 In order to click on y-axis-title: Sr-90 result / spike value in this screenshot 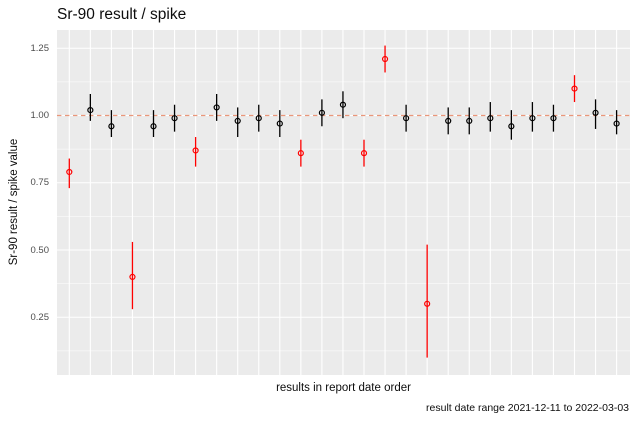, I will do `click(14, 202)`.